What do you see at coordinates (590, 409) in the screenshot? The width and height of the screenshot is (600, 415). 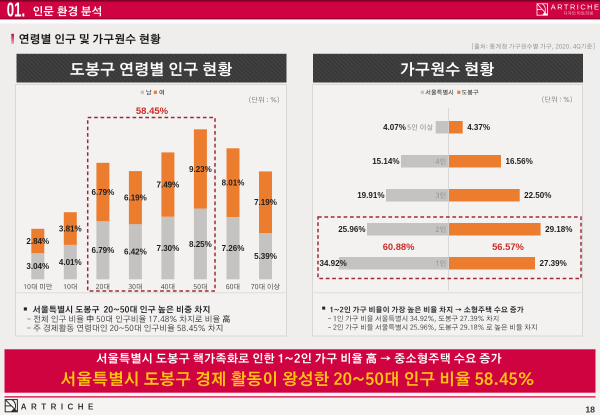 I see `svg-text: 18` at bounding box center [590, 409].